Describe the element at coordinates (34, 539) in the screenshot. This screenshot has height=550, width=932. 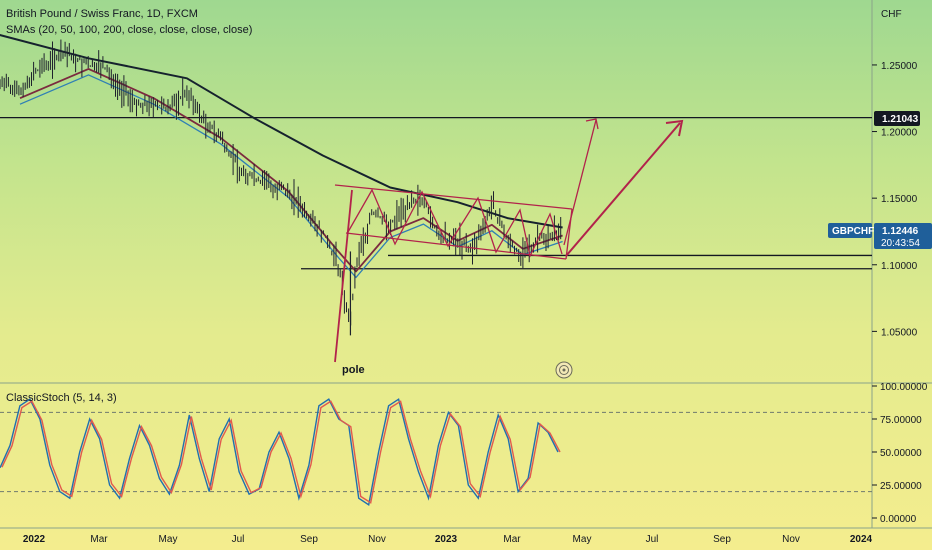
I see `time-axis-label: 2022` at that location.